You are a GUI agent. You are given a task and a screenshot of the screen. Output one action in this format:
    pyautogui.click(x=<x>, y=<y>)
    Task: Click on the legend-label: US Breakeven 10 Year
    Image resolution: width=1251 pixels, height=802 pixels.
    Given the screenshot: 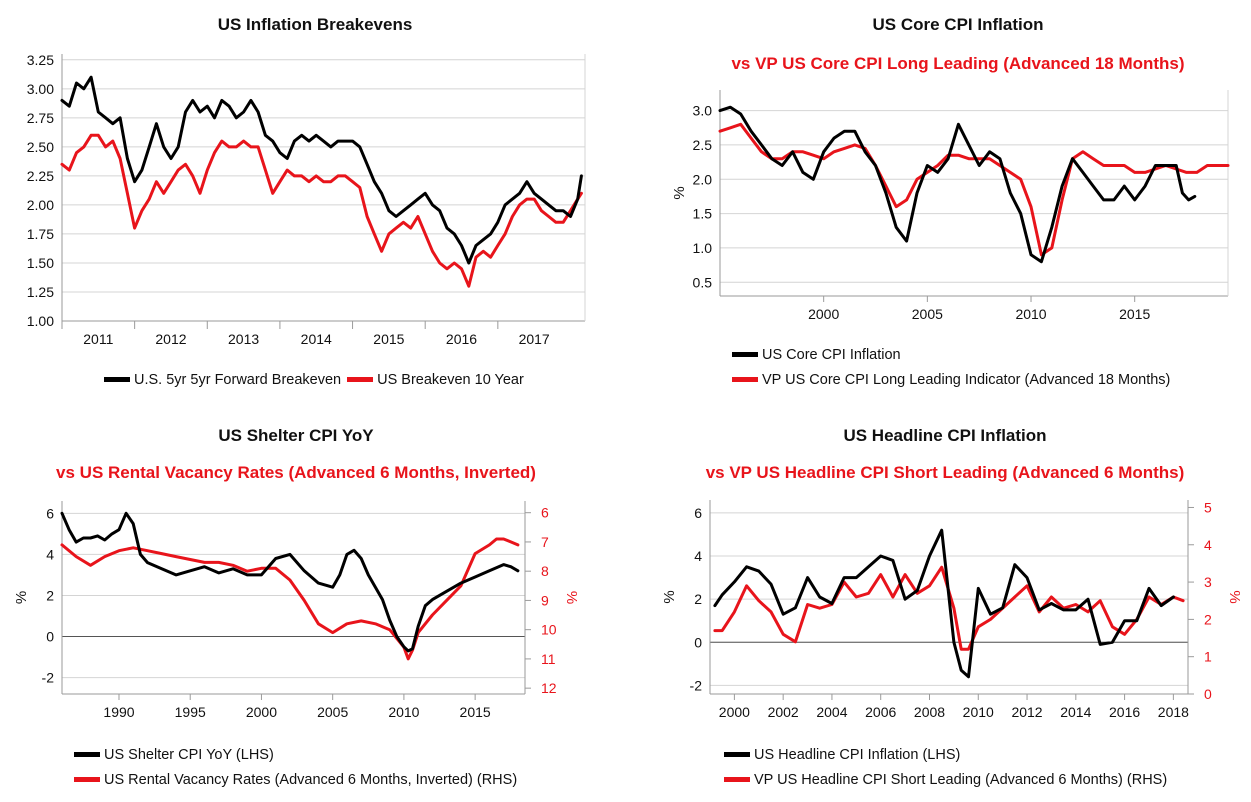 What is the action you would take?
    pyautogui.click(x=450, y=380)
    